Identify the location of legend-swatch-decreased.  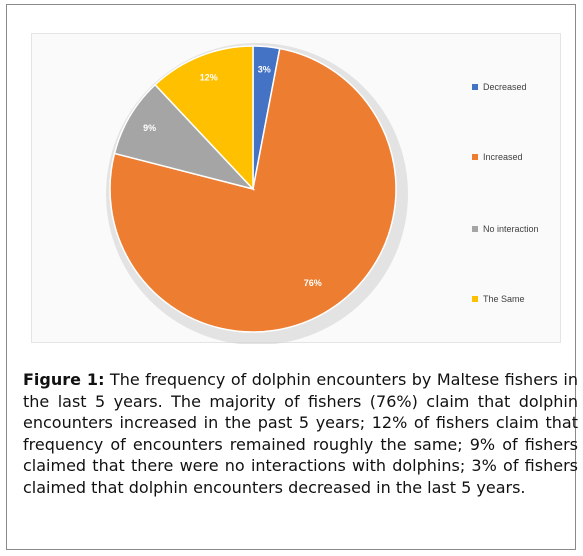
(475, 87).